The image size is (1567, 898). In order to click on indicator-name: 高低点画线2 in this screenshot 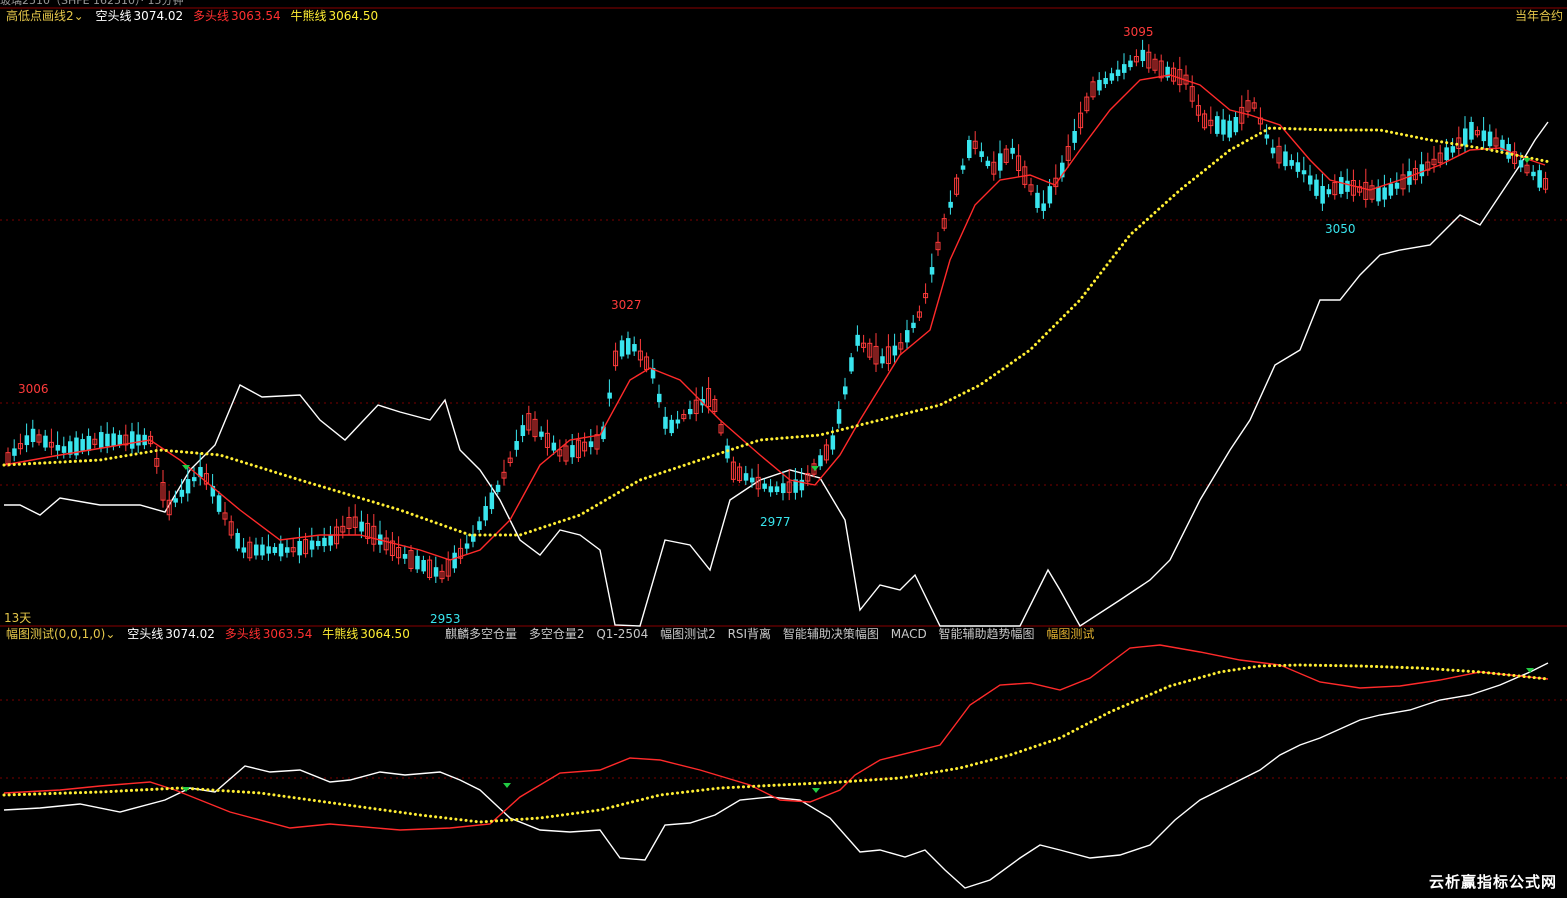, I will do `click(40, 16)`.